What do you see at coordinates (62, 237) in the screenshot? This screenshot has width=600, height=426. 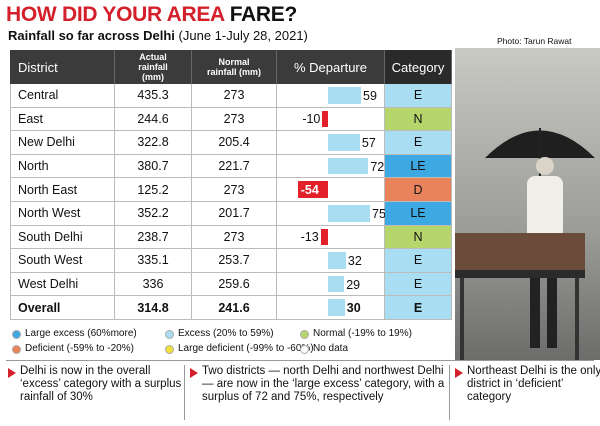 I see `district-cell: South Delhi` at bounding box center [62, 237].